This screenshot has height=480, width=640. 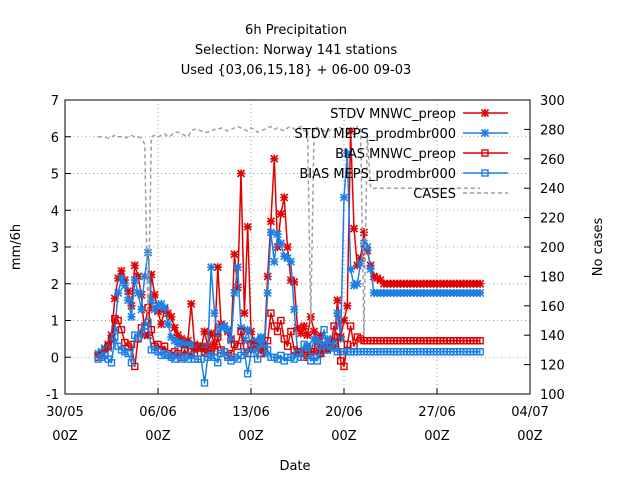 I want to click on chart-title-line-2: Selection: Norway 141 stations, so click(x=296, y=50).